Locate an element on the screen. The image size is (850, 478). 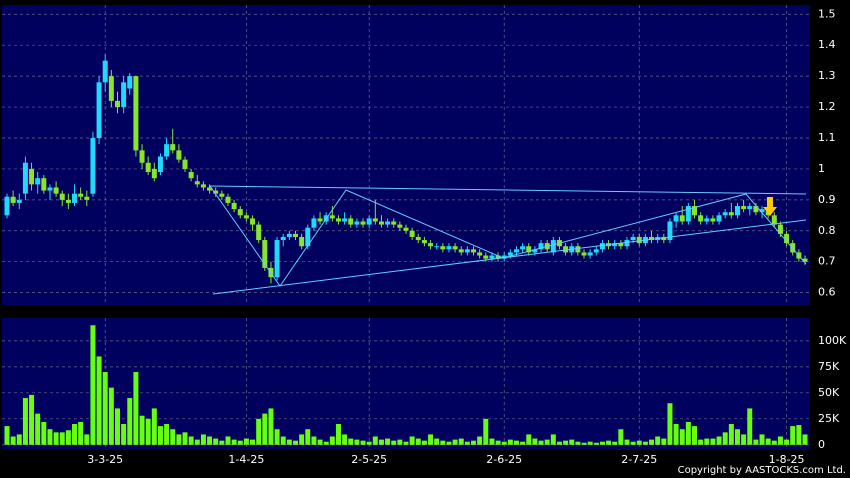
volume-tick-label: 100K is located at coordinates (832, 340).